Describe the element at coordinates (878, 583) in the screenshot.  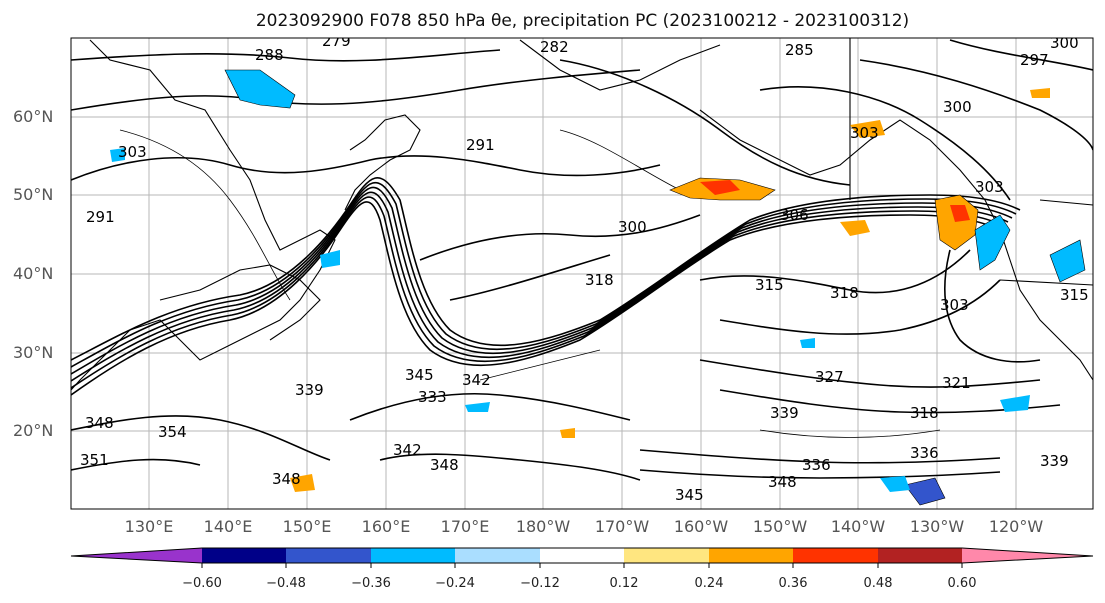
I see `colorbar-tick-label: 0.48` at that location.